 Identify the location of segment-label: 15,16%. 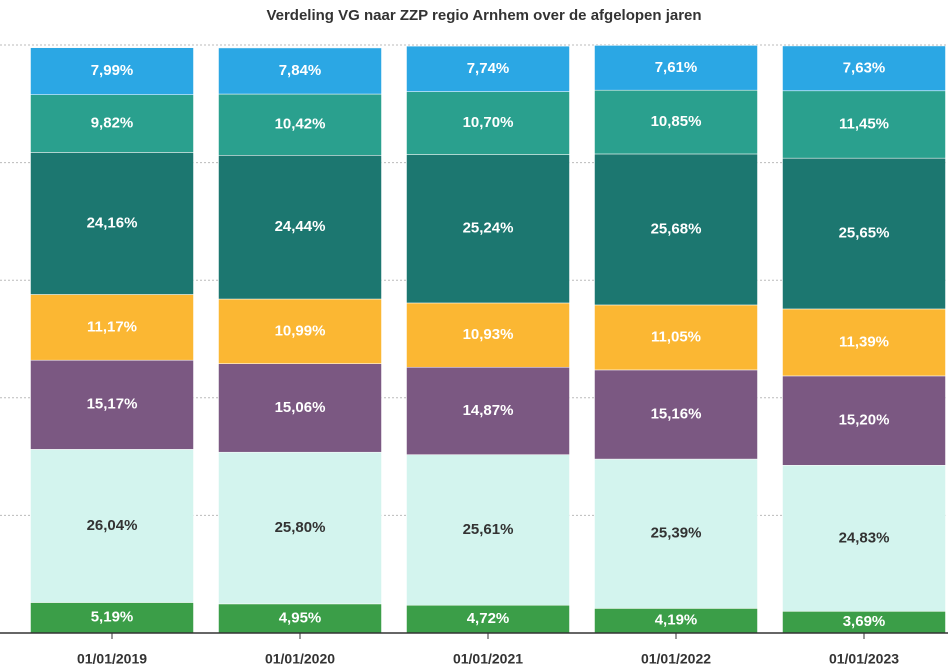
(676, 413).